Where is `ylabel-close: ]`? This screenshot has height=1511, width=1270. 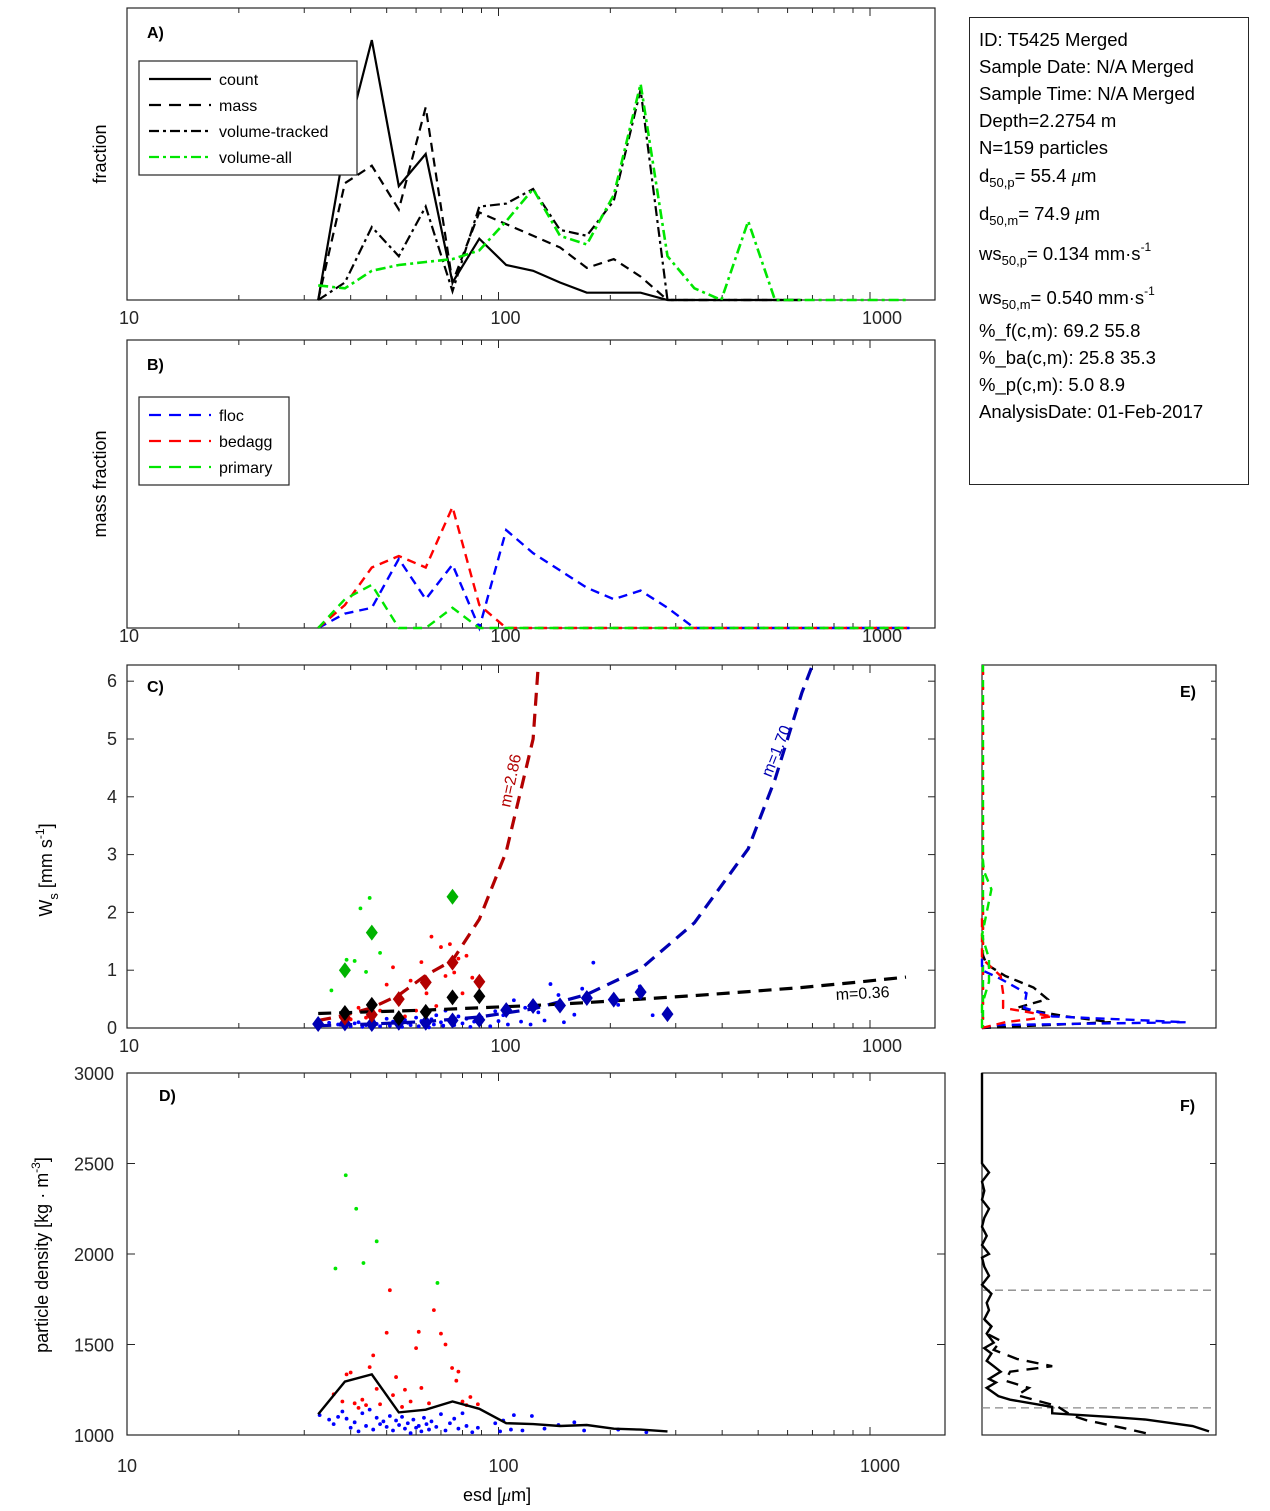
ylabel-close: ] is located at coordinates (42, 1159).